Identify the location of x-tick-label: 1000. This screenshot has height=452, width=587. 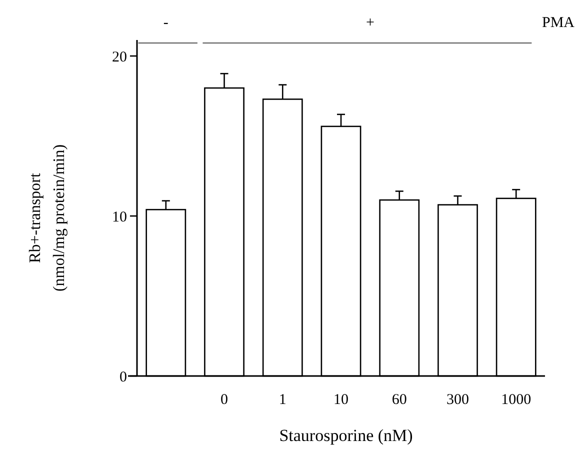
(516, 400).